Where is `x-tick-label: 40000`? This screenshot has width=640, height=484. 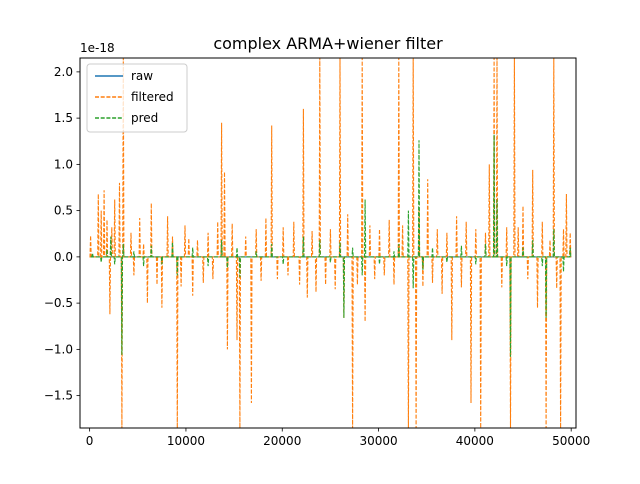 x-tick-label: 40000 is located at coordinates (475, 441).